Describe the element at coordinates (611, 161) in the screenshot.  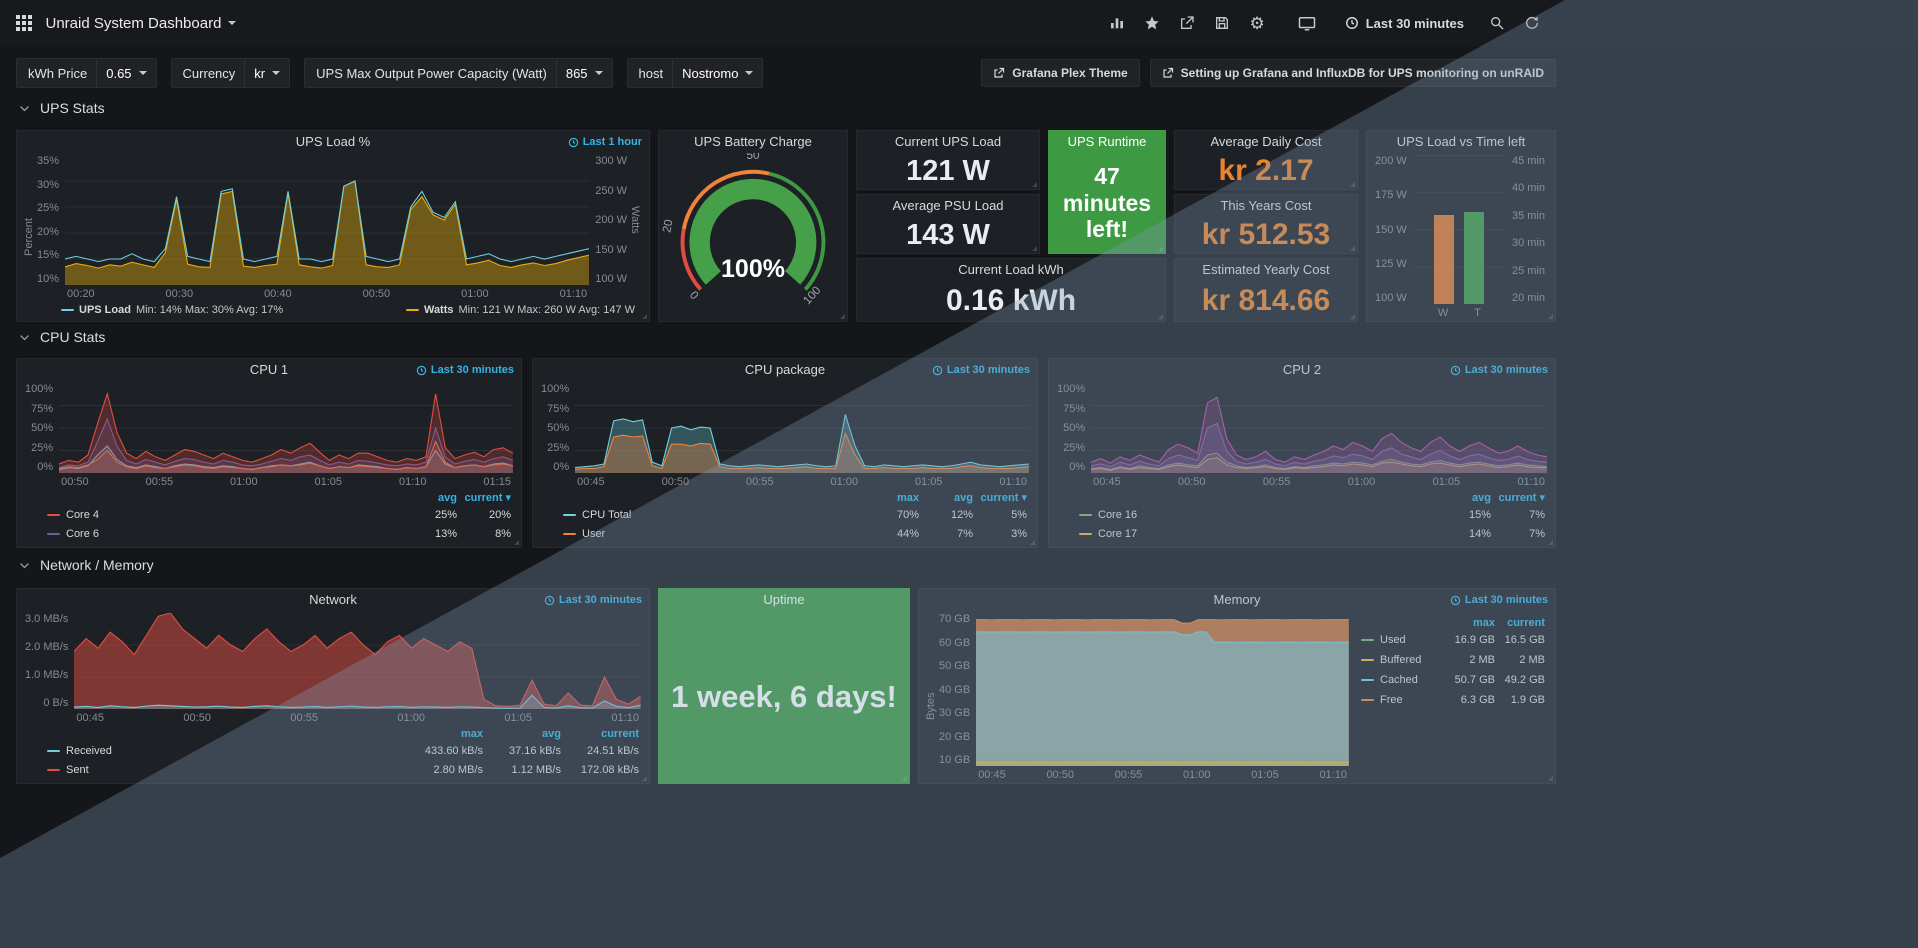
I see `axis-tick: 300 W` at that location.